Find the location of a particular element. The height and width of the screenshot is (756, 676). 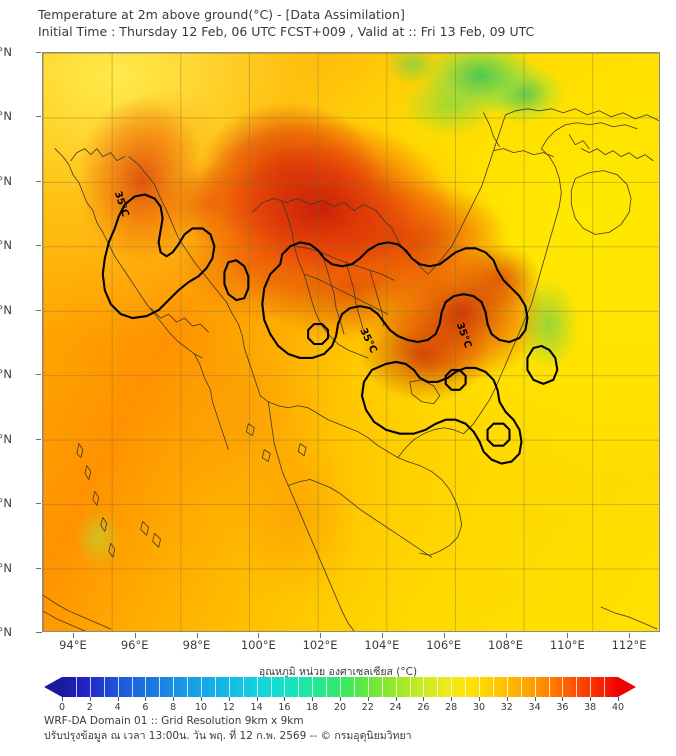

colorbar-tick-label: 18 is located at coordinates (312, 707).